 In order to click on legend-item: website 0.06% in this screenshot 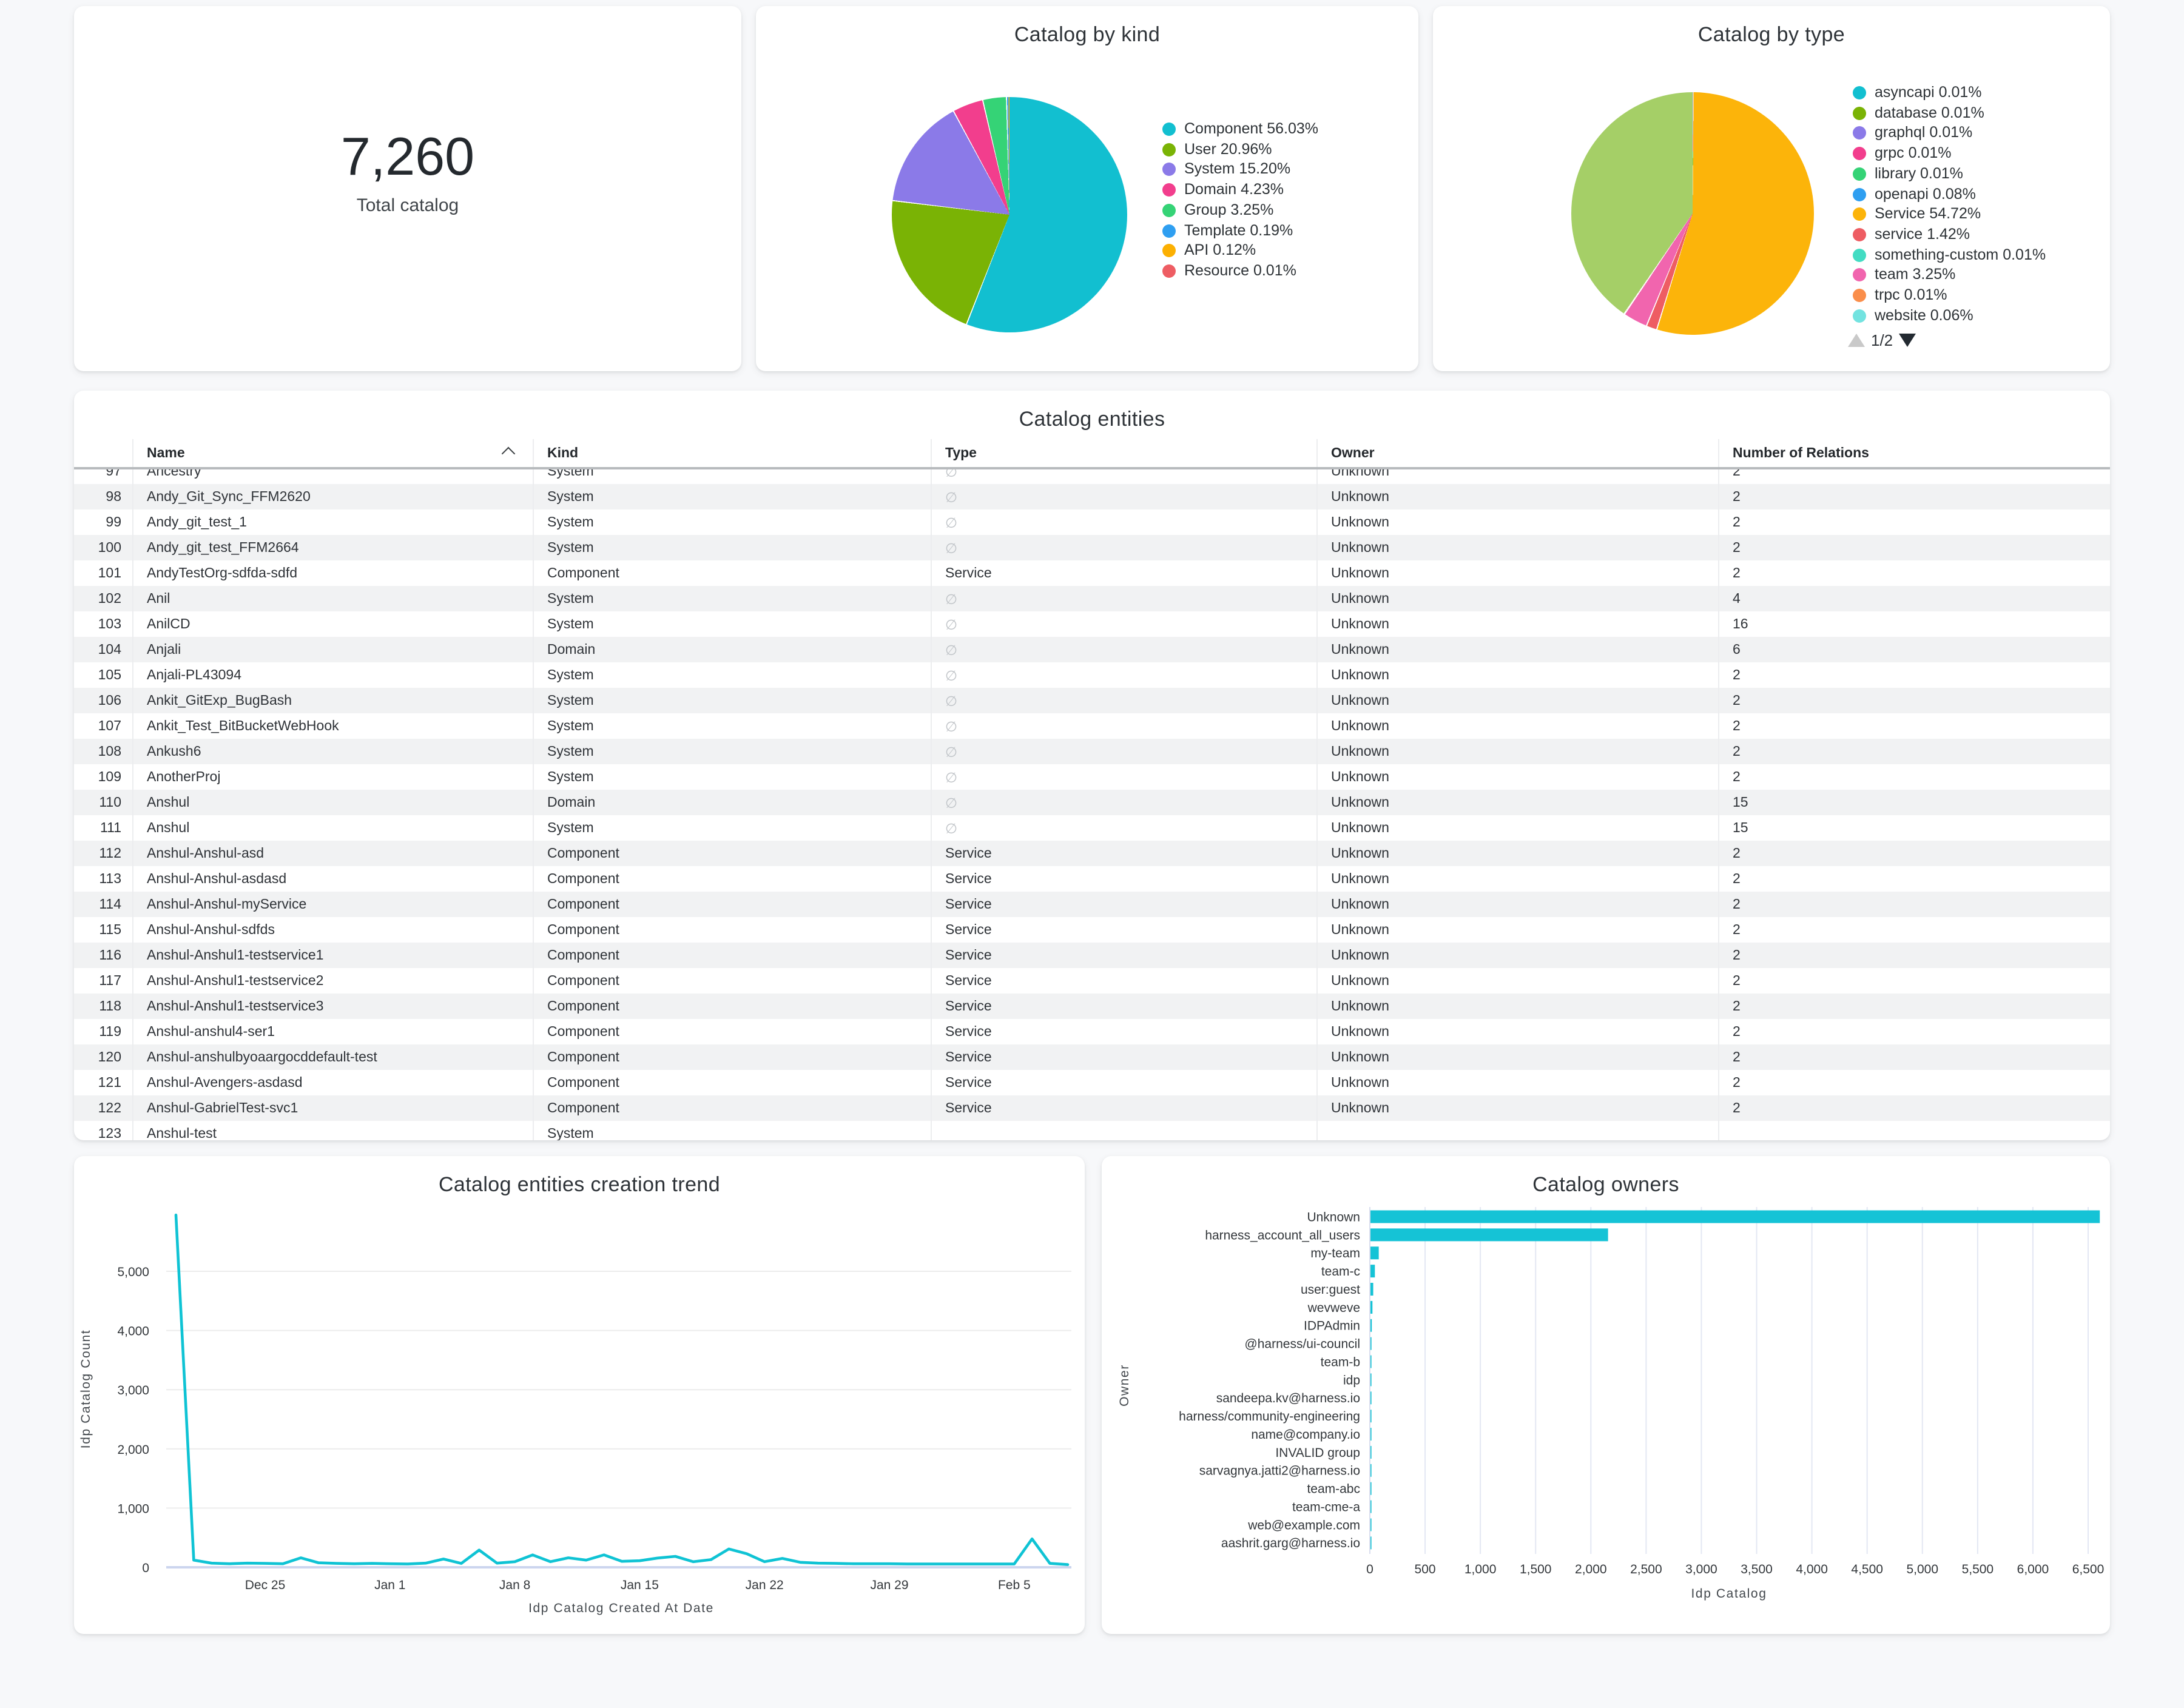, I will do `click(1952, 315)`.